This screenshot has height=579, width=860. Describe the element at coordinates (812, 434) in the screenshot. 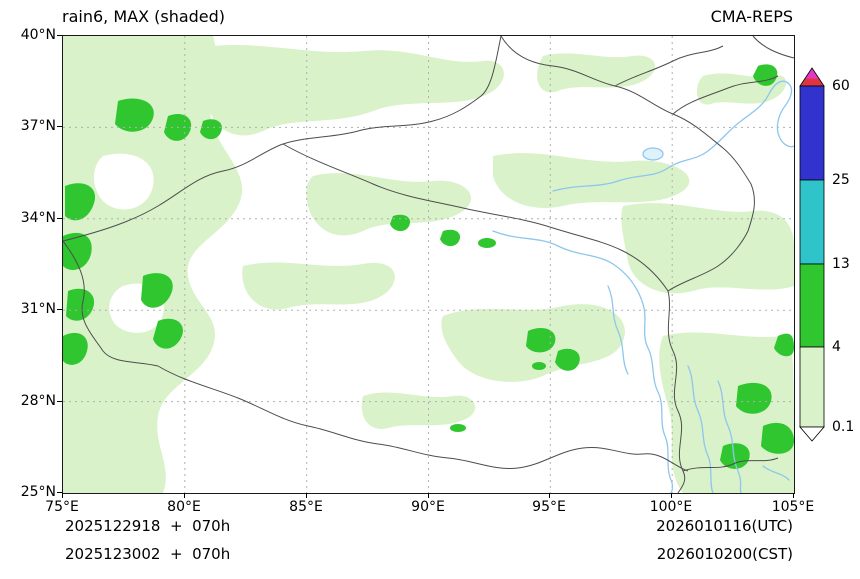

I see `colorbar-under-triangle` at that location.